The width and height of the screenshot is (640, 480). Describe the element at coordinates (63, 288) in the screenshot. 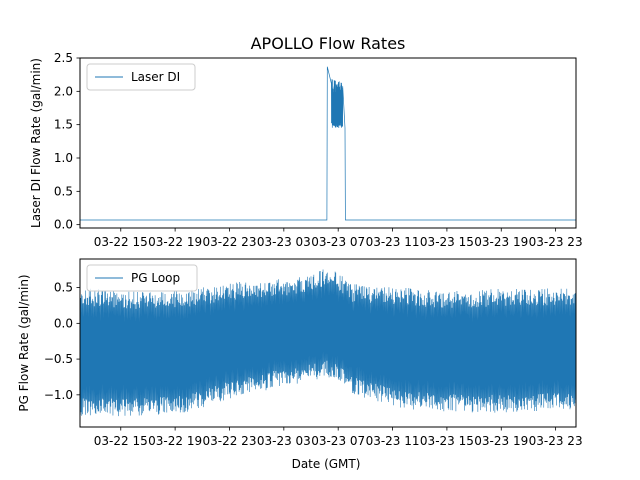

I see `bottom-y-tick-label: 0.5` at that location.